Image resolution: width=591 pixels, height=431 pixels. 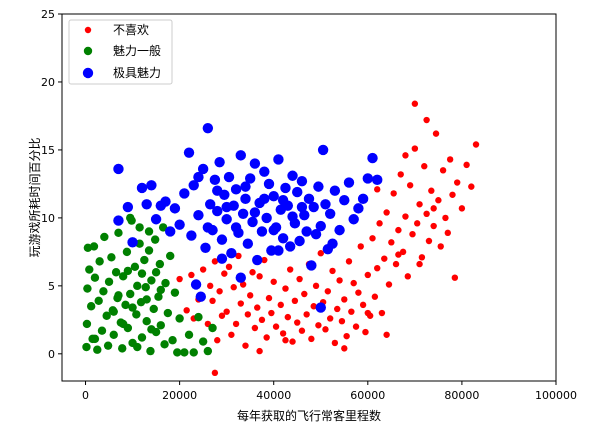 What do you see at coordinates (48, 218) in the screenshot?
I see `y-tick-label-2: 10` at bounding box center [48, 218].